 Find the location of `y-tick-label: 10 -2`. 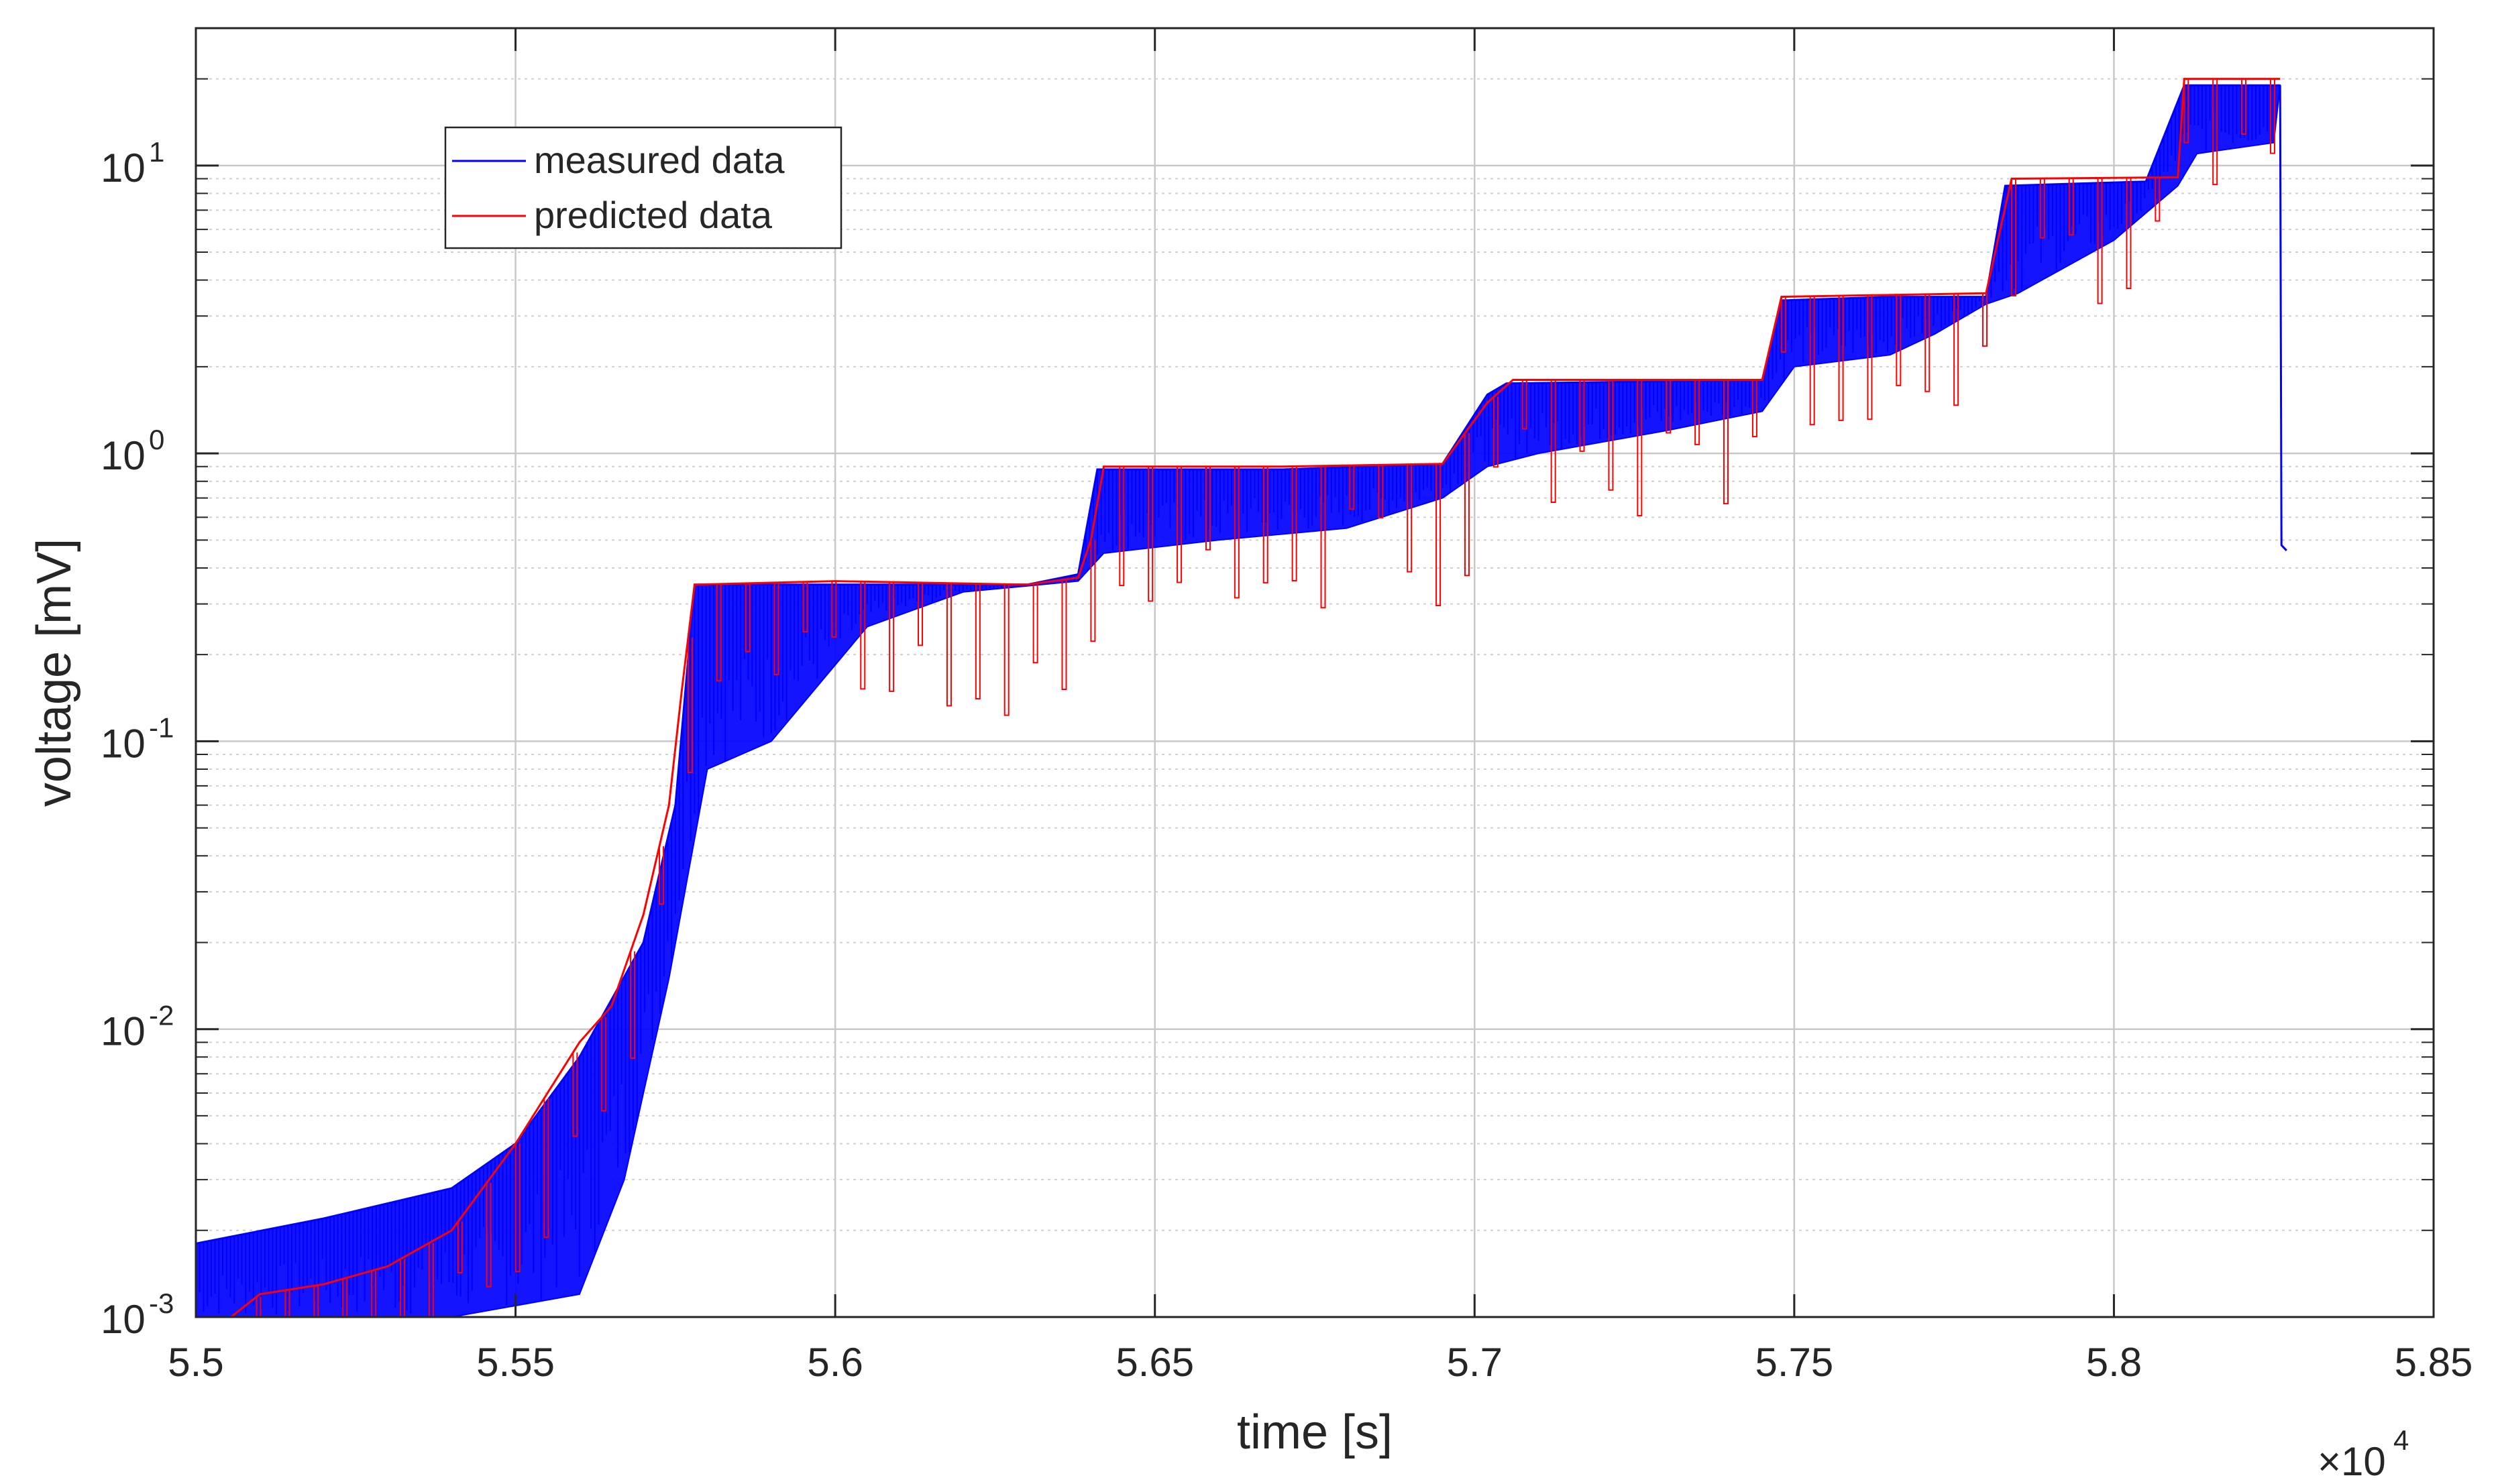

y-tick-label: 10 -2 is located at coordinates (137, 1027).